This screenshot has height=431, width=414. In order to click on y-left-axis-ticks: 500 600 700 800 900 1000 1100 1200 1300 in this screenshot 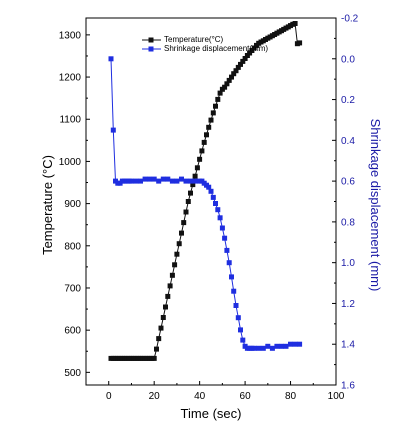, I will do `click(74, 204)`.